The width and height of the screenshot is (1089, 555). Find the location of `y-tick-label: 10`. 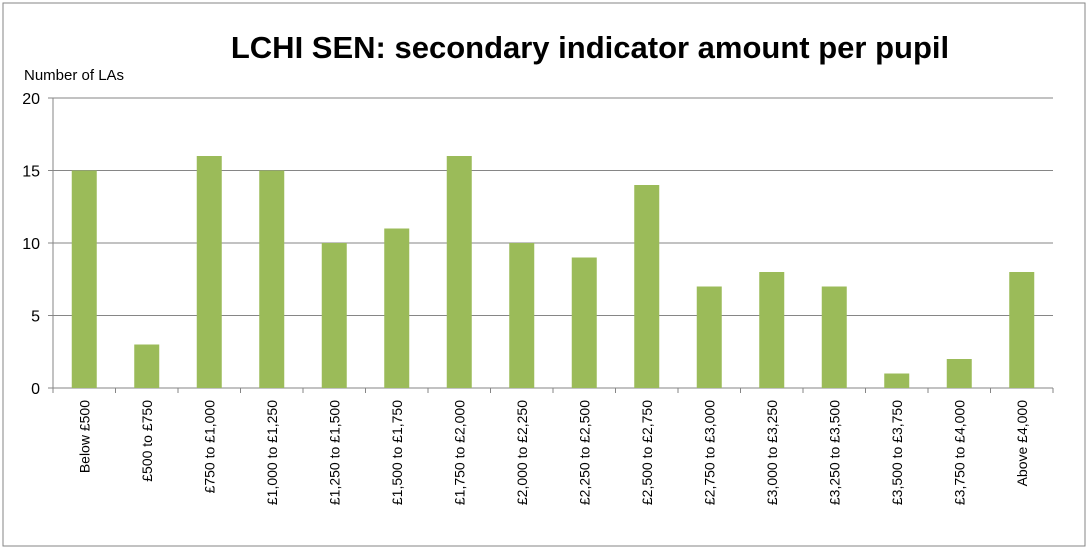

y-tick-label: 10 is located at coordinates (31, 244).